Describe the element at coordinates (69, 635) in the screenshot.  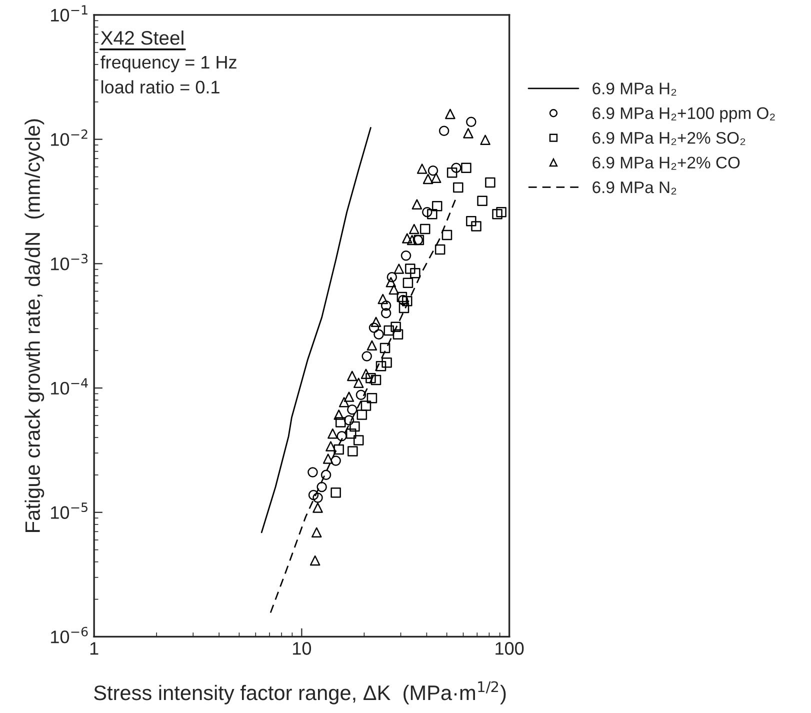
I see `y-tick-label: 10$^{−6}$` at that location.